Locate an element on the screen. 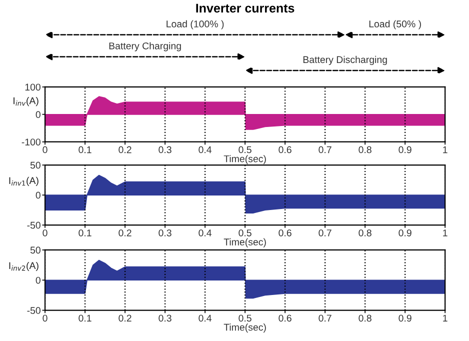 This screenshot has height=341, width=469. text: Battery Discharging is located at coordinates (345, 60).